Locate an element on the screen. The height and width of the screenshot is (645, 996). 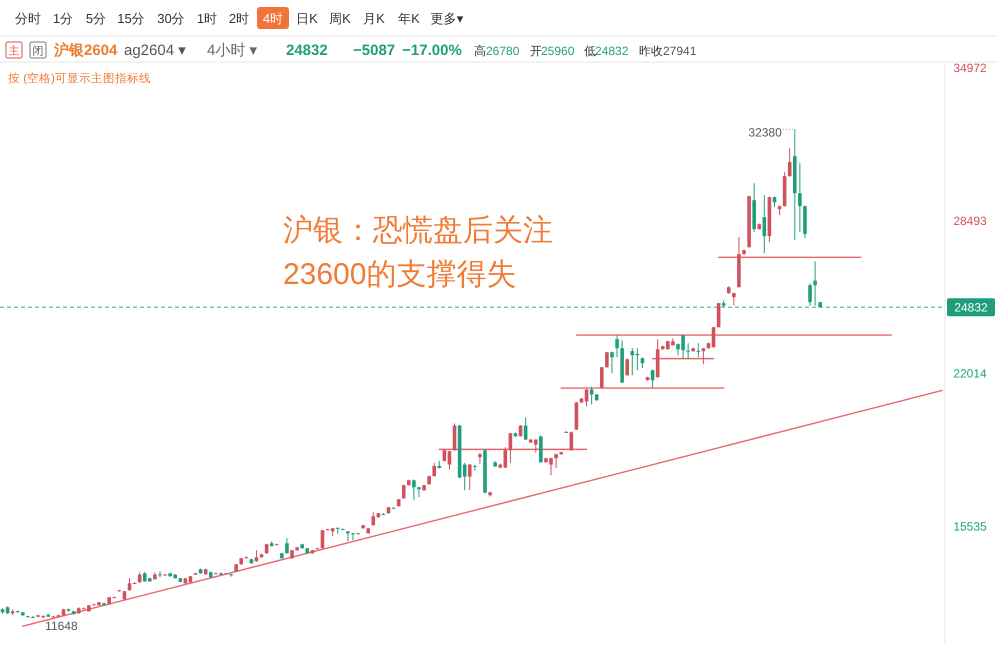
text: 高 is located at coordinates (480, 51).